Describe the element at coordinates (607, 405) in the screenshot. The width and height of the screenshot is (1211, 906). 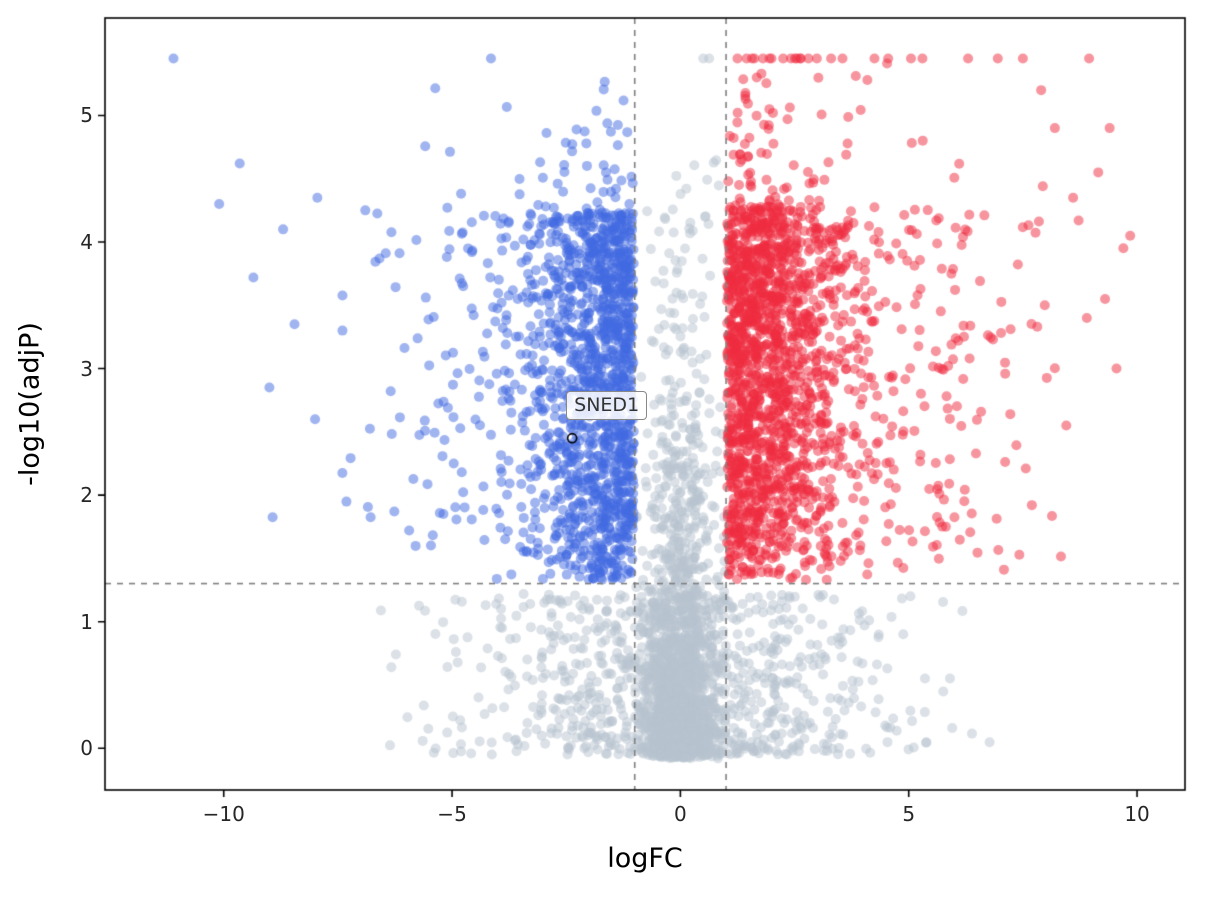
I see `gene-annotation-label: SNED1` at that location.